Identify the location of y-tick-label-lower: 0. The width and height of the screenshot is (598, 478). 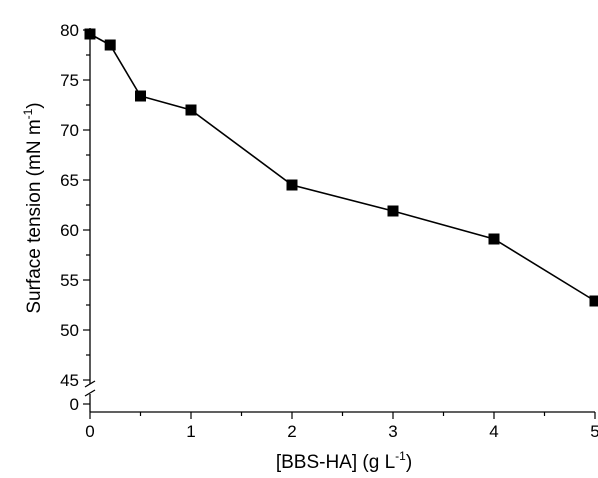
(74, 404).